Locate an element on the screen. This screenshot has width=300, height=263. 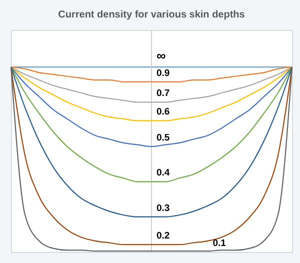
series-label: ∞ is located at coordinates (161, 55).